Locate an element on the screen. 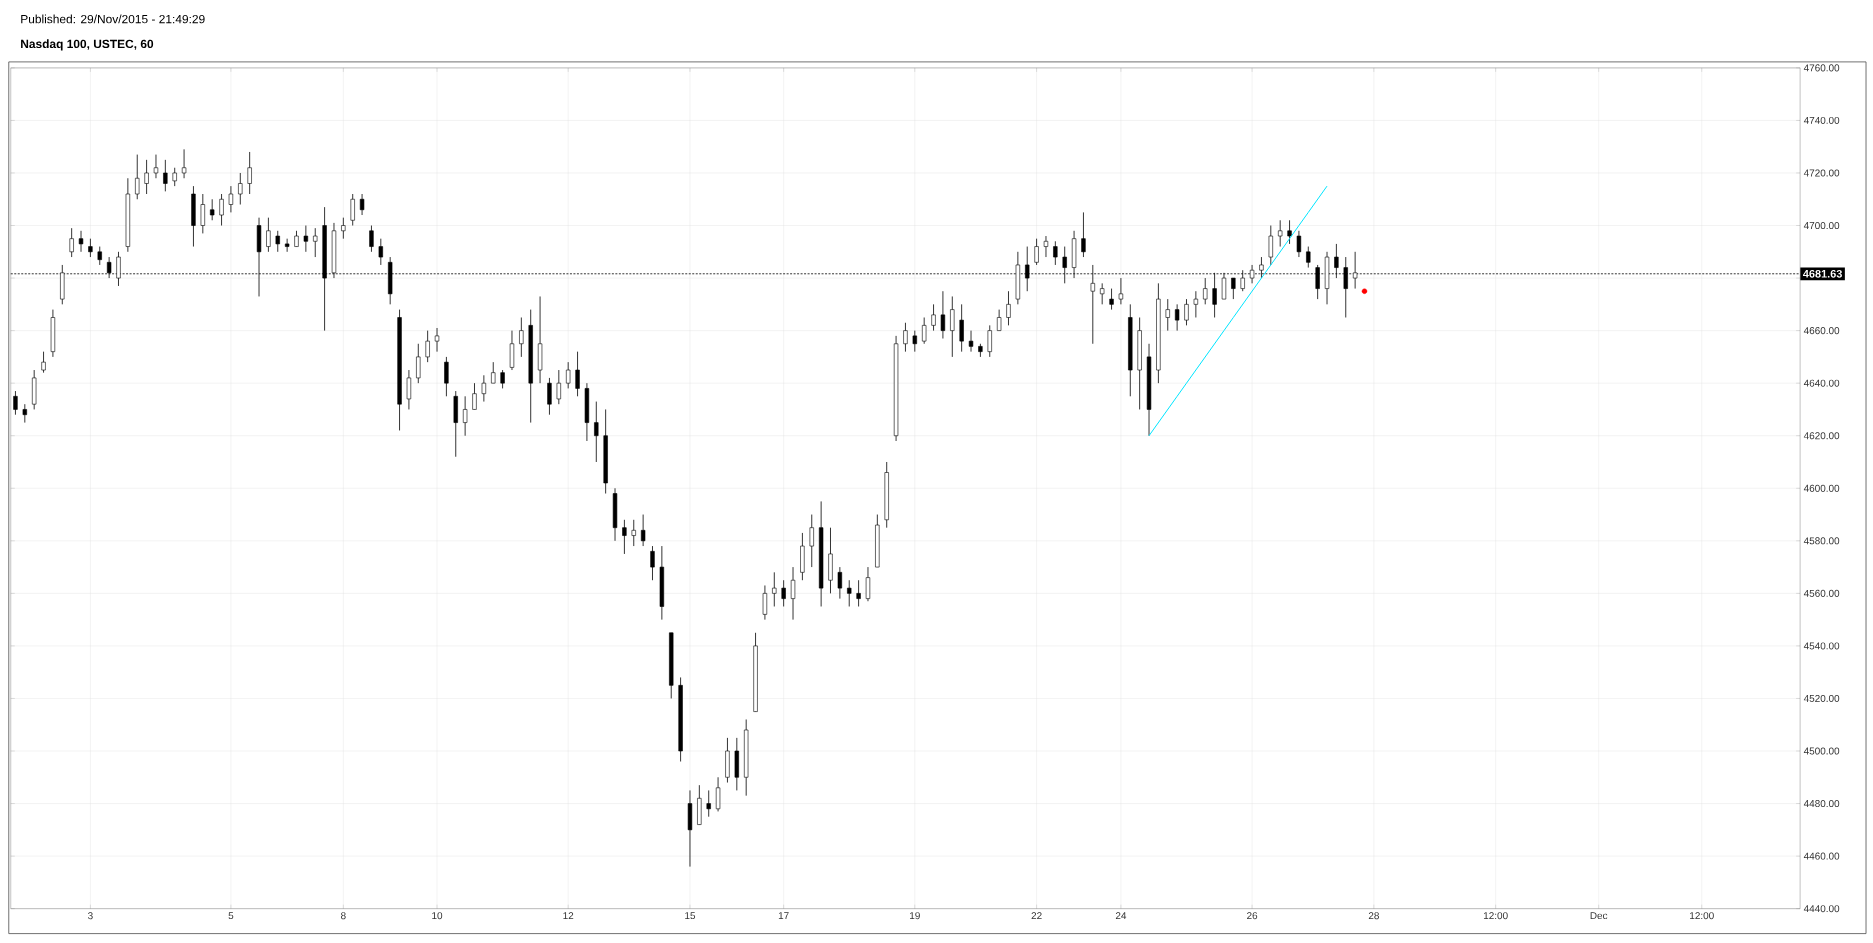 This screenshot has width=1873, height=943. y-tick-label: 4700.00 is located at coordinates (1821, 226).